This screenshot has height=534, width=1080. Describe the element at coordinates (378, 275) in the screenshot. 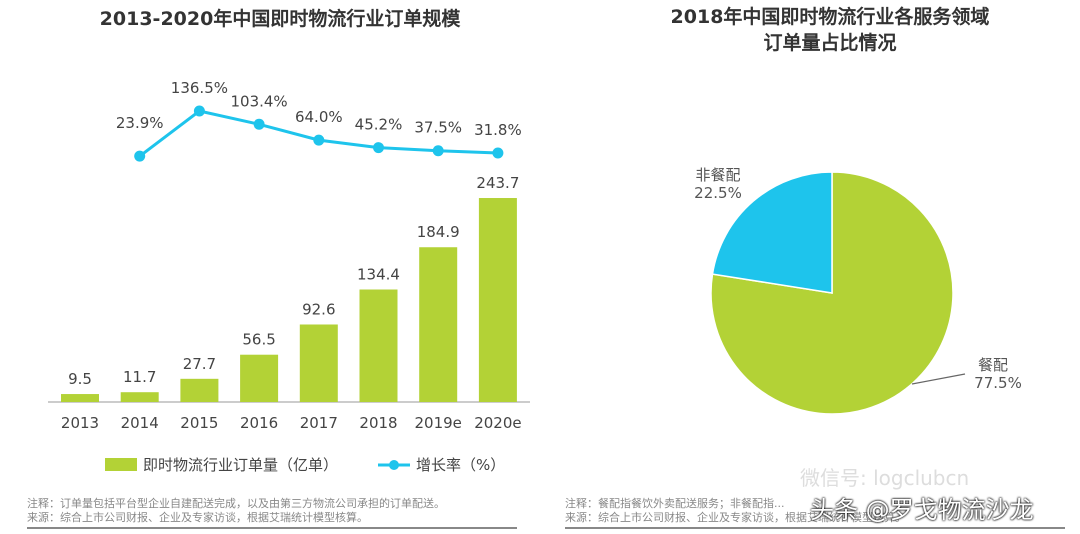

I see `bar-value-label: 134.4` at that location.